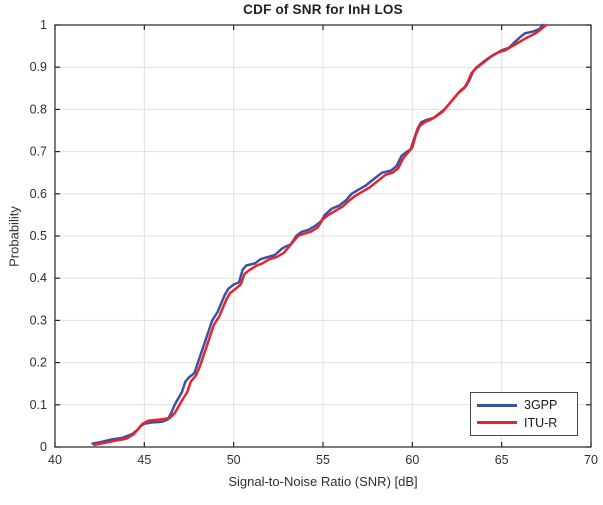 Image resolution: width=603 pixels, height=505 pixels. Describe the element at coordinates (541, 422) in the screenshot. I see `legend-label-itur: ITU-R` at that location.